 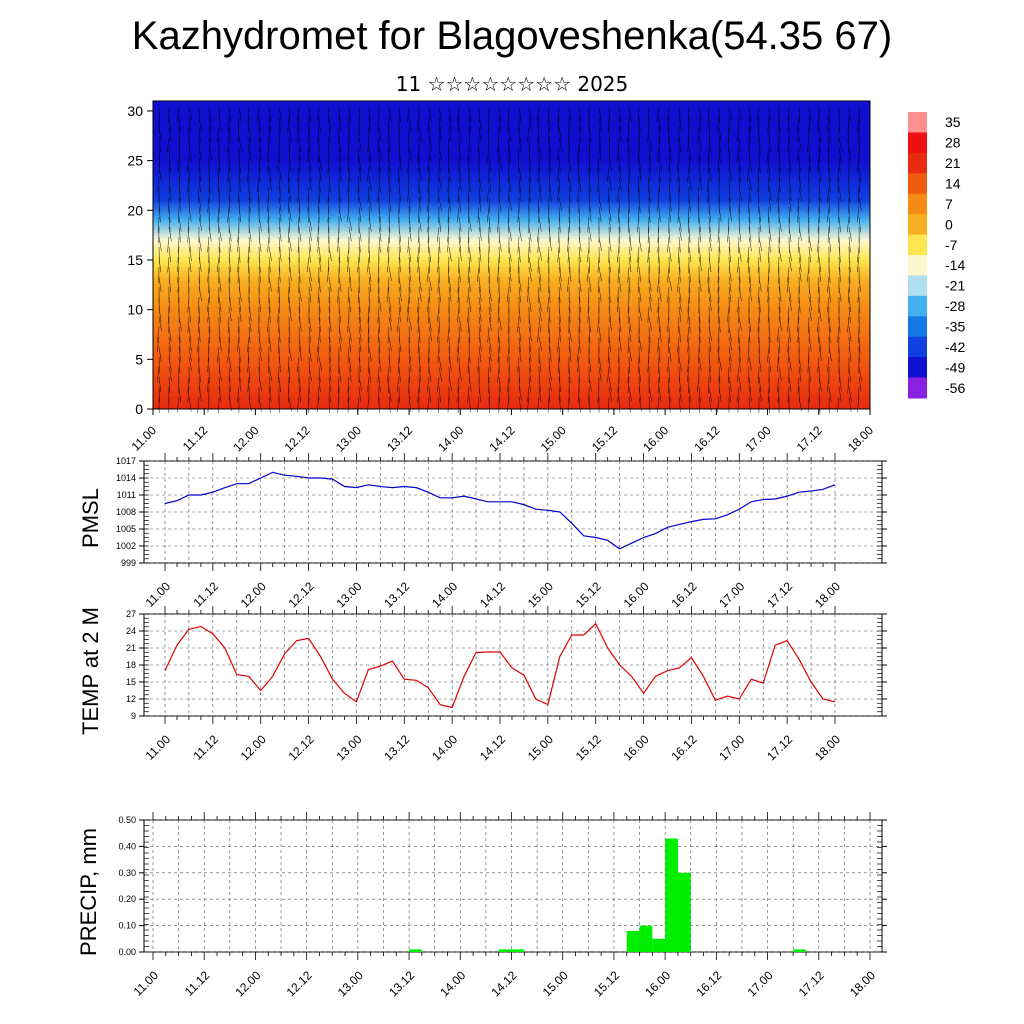 What do you see at coordinates (731, 594) in the screenshot?
I see `pmsl-x-tick-label: 17.00` at bounding box center [731, 594].